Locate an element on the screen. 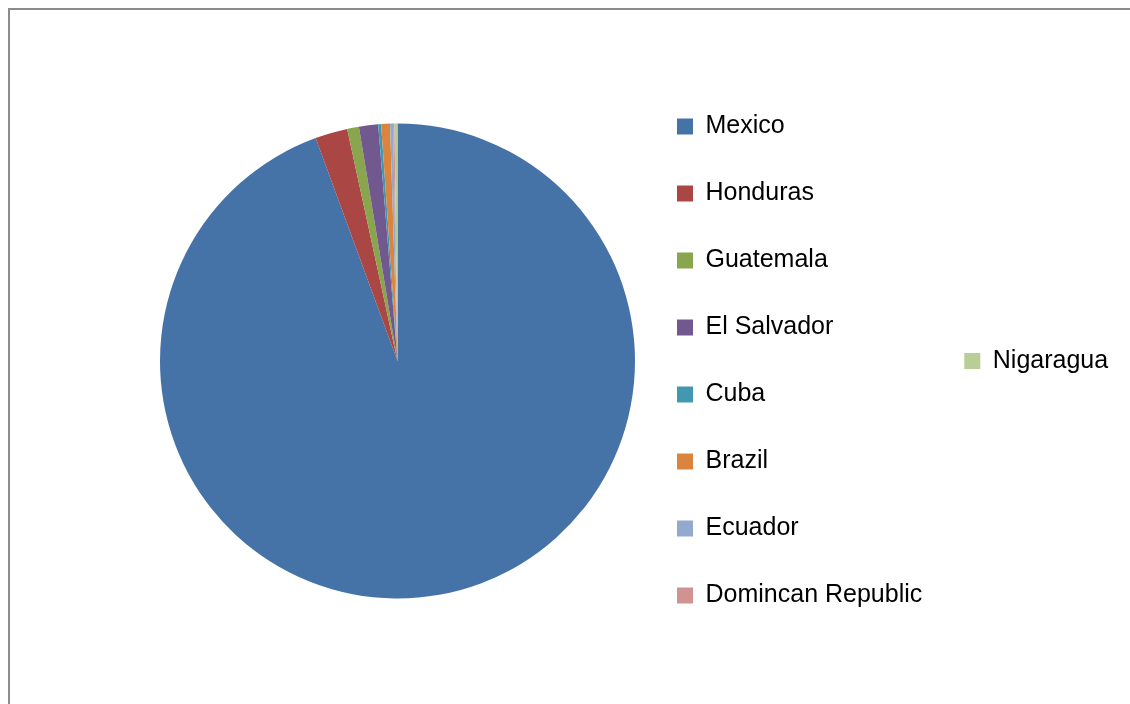  legend-label: Brazil is located at coordinates (737, 459).